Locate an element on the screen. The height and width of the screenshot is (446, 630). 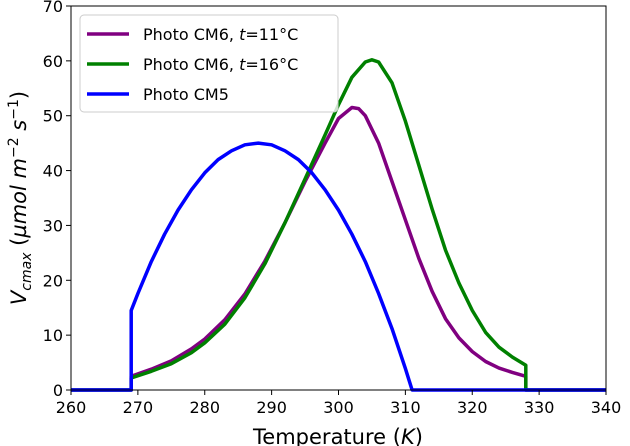
x-tick-label: 330 is located at coordinates (539, 407).